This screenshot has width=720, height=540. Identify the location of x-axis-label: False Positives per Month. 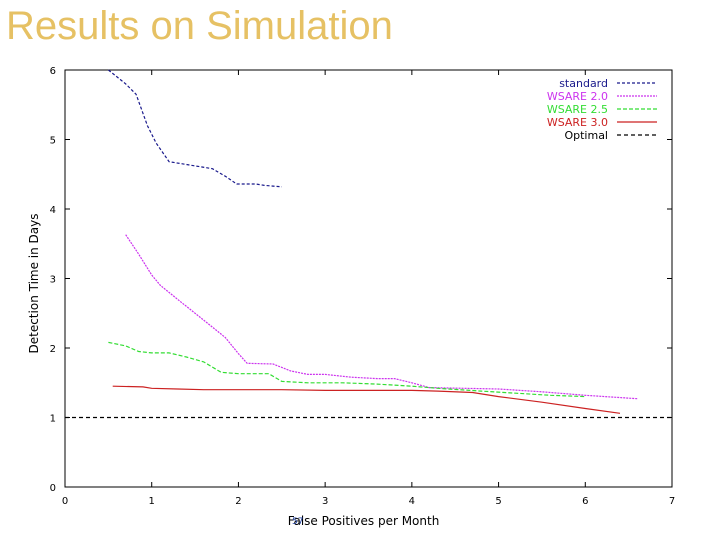
(364, 521).